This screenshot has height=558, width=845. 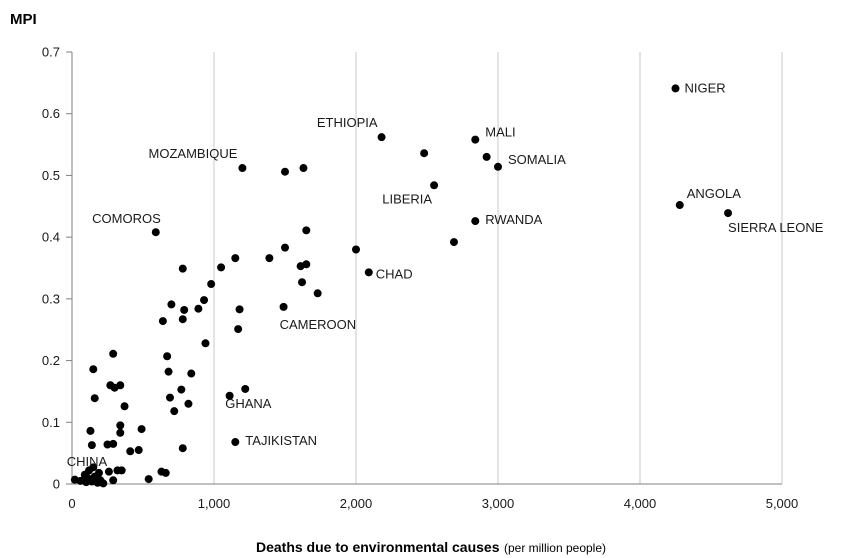 What do you see at coordinates (394, 273) in the screenshot?
I see `point-label: CHAD` at bounding box center [394, 273].